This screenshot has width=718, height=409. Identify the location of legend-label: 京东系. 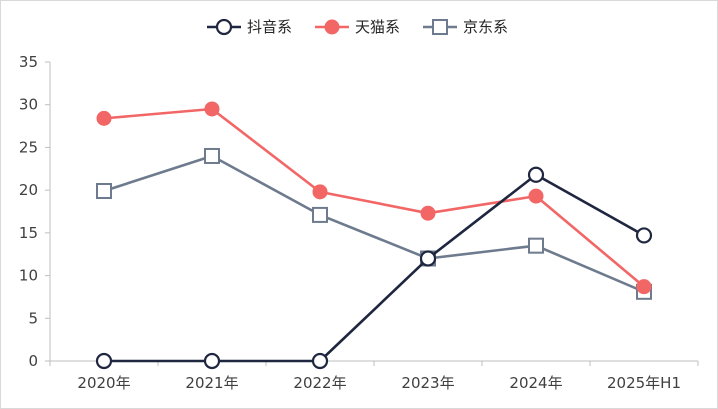
(485, 27).